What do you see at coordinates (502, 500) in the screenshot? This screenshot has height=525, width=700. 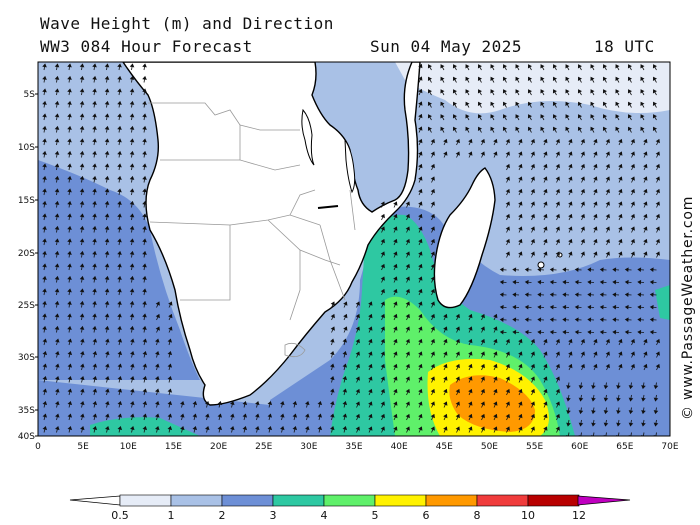 I see `scale-swatch` at bounding box center [502, 500].